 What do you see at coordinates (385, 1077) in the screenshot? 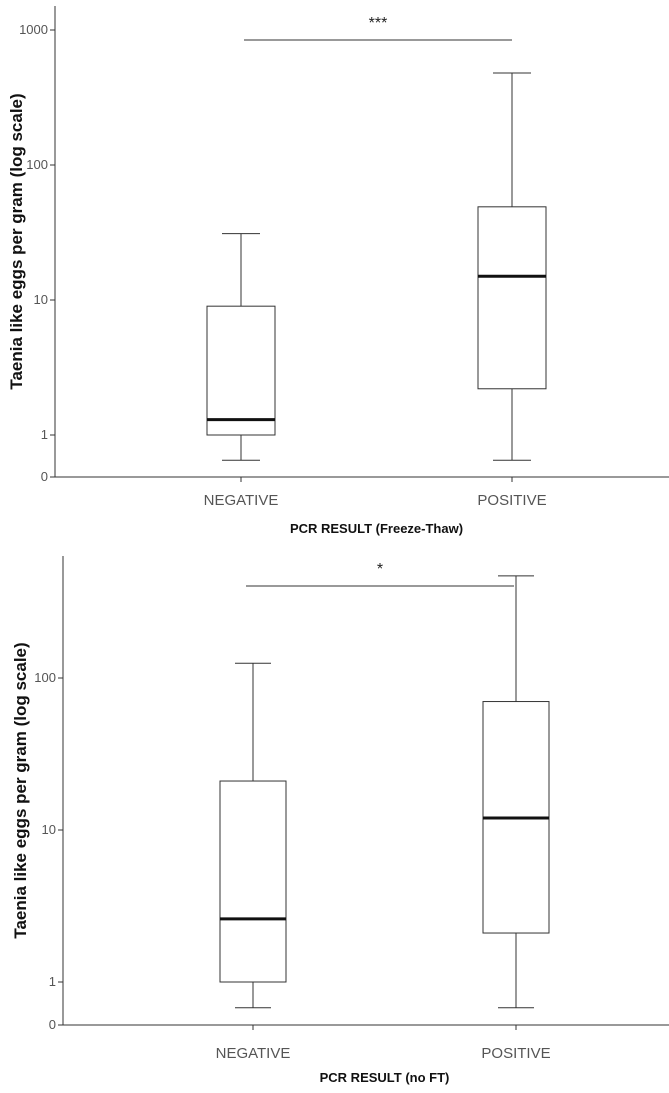
I see `x-axis-title: PCR RESULT (no FT)` at bounding box center [385, 1077].